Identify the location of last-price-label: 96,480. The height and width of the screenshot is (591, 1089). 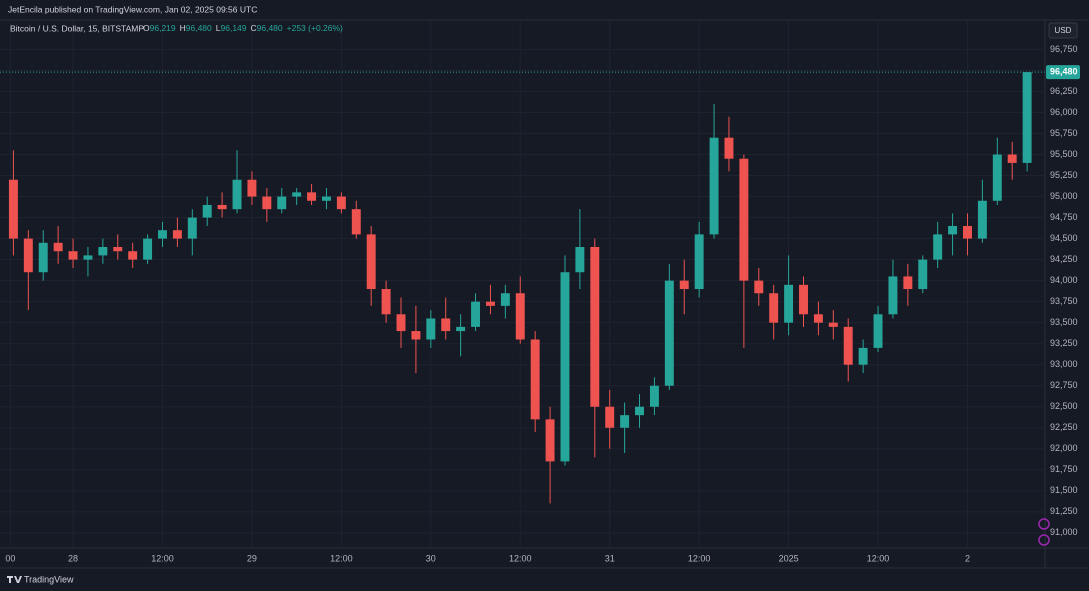
(1064, 72).